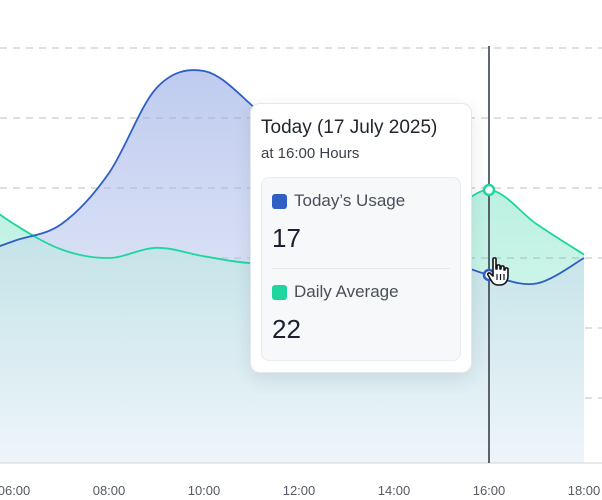 The height and width of the screenshot is (500, 602). Describe the element at coordinates (350, 200) in the screenshot. I see `tooltip-label-todays-usage: Today’s Usage` at that location.